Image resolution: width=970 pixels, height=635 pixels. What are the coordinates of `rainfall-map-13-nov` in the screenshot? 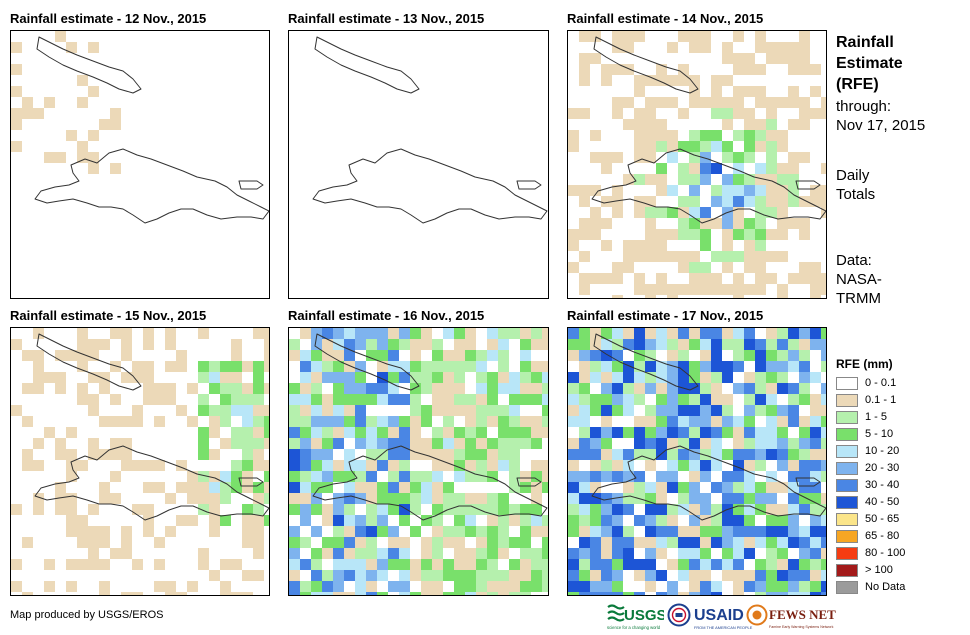 It's located at (418, 164).